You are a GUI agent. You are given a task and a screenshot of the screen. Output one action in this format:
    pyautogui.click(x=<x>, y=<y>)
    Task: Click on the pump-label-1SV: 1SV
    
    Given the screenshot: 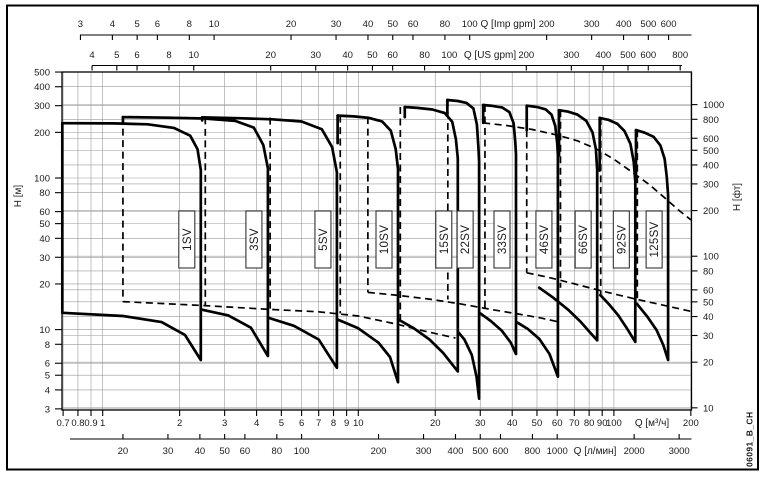 What is the action you would take?
    pyautogui.click(x=187, y=239)
    